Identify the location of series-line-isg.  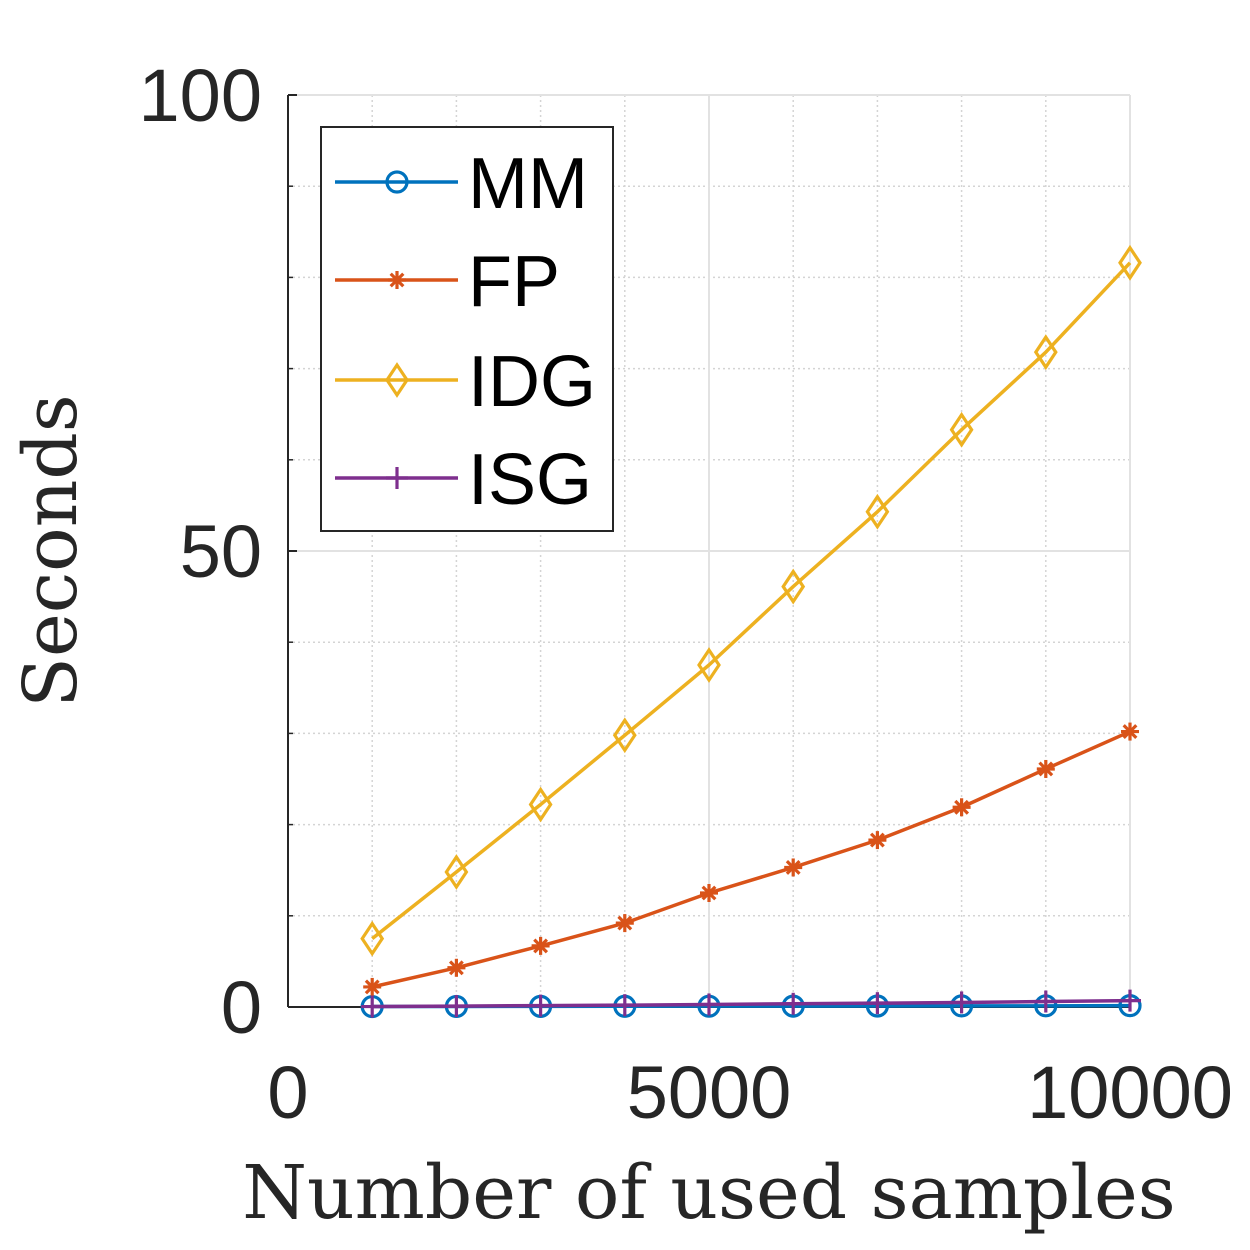
(751, 1003).